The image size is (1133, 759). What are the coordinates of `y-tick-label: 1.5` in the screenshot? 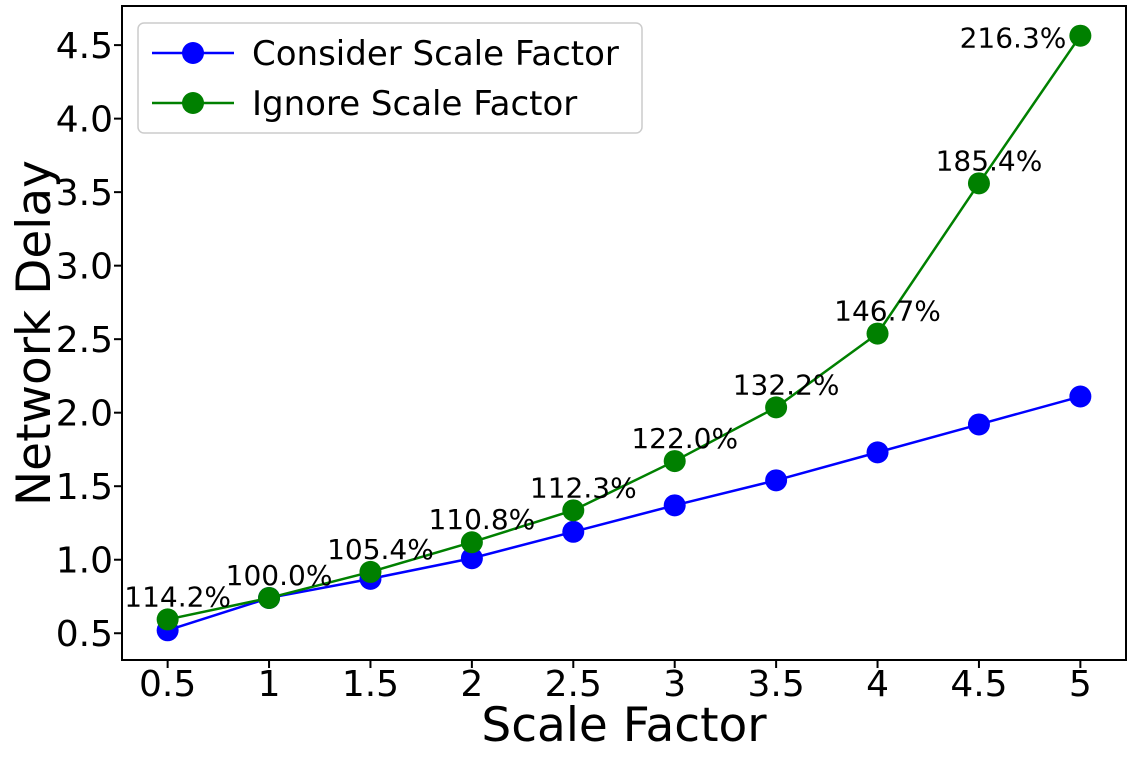 It's located at (84, 487).